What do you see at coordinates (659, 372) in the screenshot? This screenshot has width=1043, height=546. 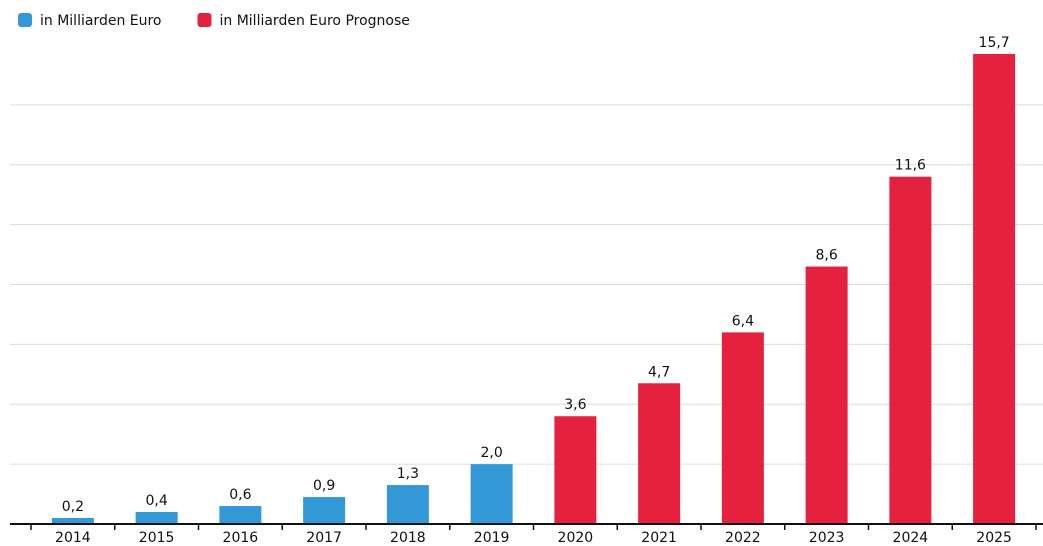 I see `data-label: 4,7` at bounding box center [659, 372].